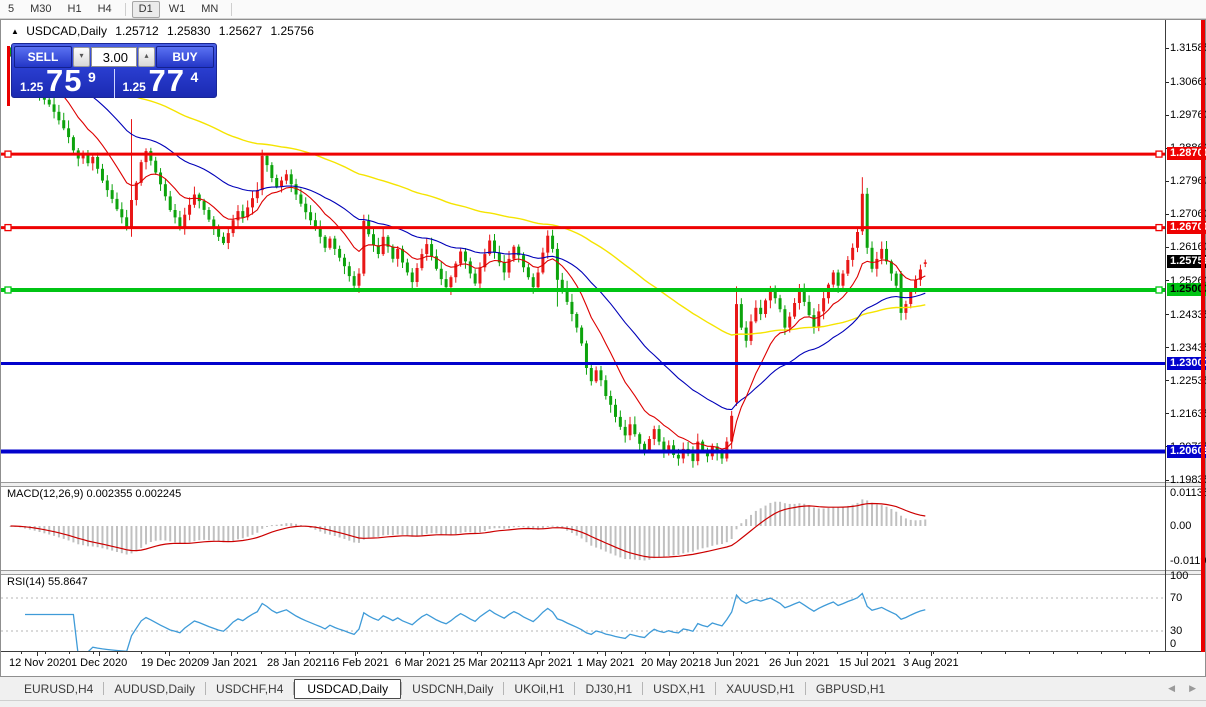 Image resolution: width=1206 pixels, height=707 pixels. Describe the element at coordinates (194, 77) in the screenshot. I see `ask-price-pip: 4` at that location.